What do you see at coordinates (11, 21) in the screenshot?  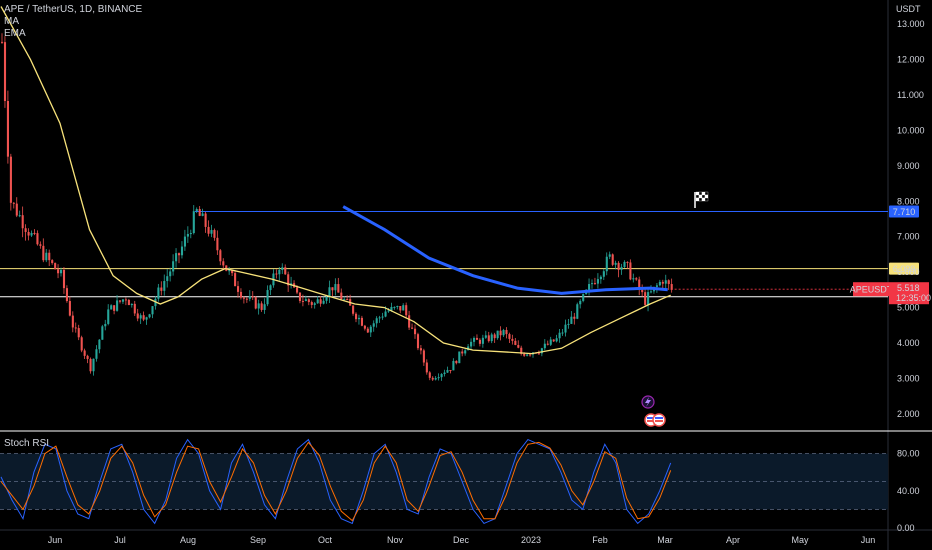 I see `ma-legend: MA` at bounding box center [11, 21].